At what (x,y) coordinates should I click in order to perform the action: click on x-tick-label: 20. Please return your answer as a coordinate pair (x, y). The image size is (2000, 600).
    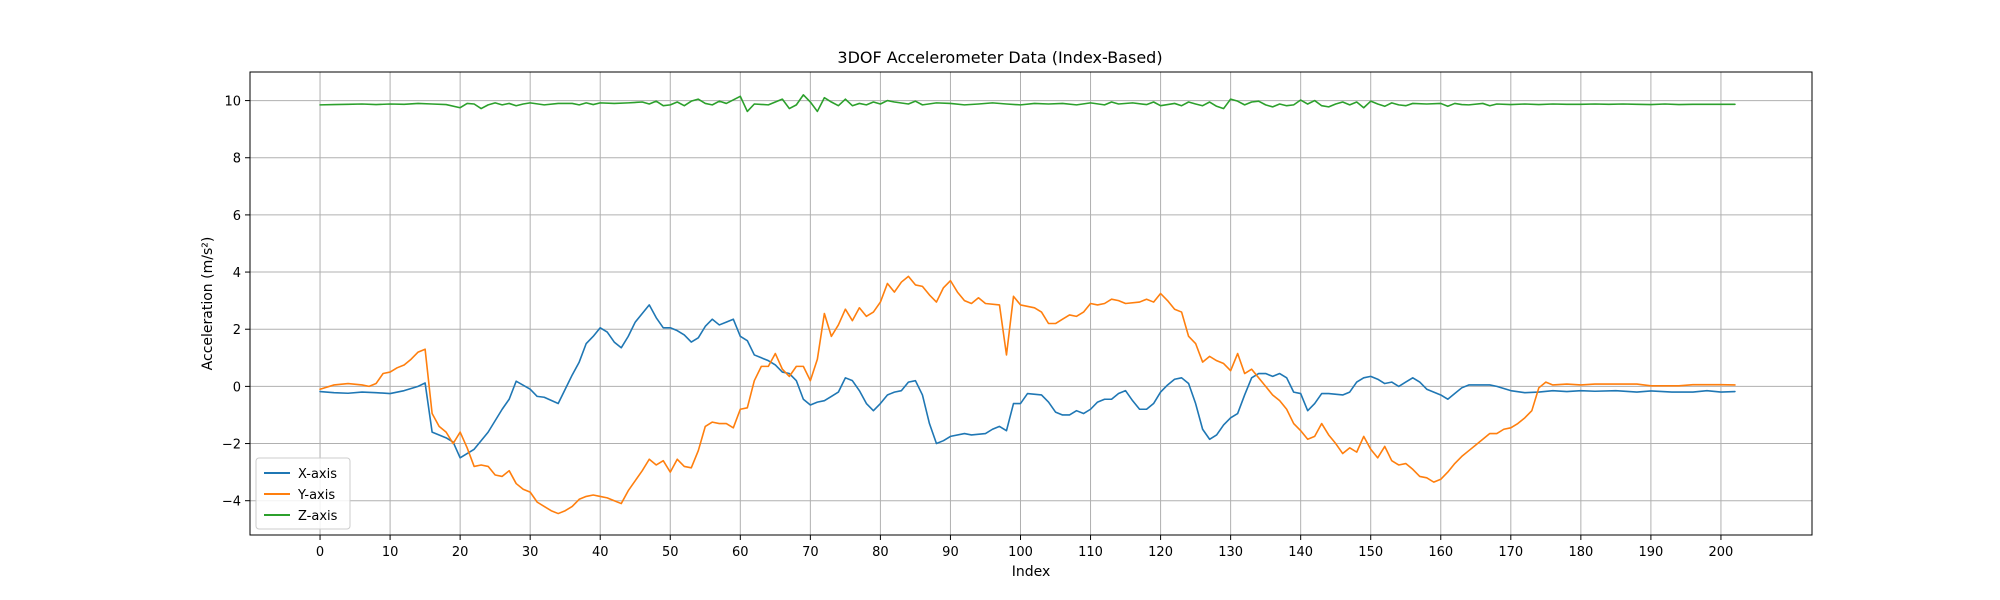
    Looking at the image, I should click on (460, 552).